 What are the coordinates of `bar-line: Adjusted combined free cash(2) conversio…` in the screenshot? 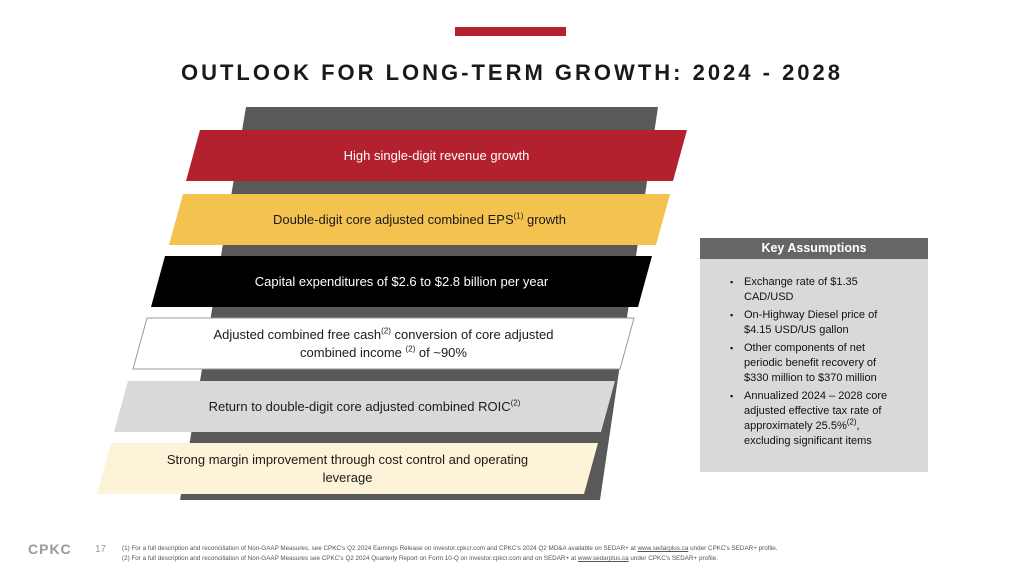 It's located at (383, 335).